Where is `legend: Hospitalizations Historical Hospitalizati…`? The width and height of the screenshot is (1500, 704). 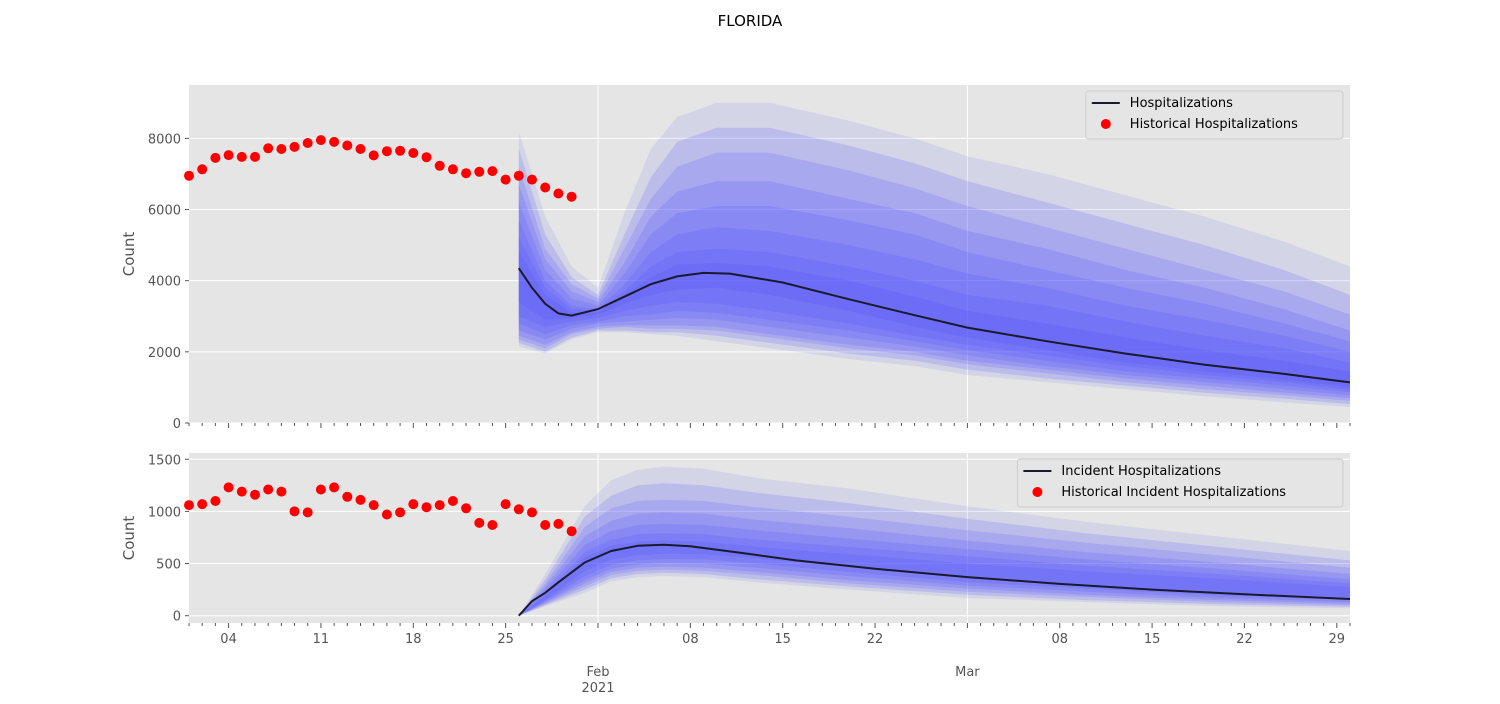
legend: Hospitalizations Historical Hospitalizati… is located at coordinates (1214, 115).